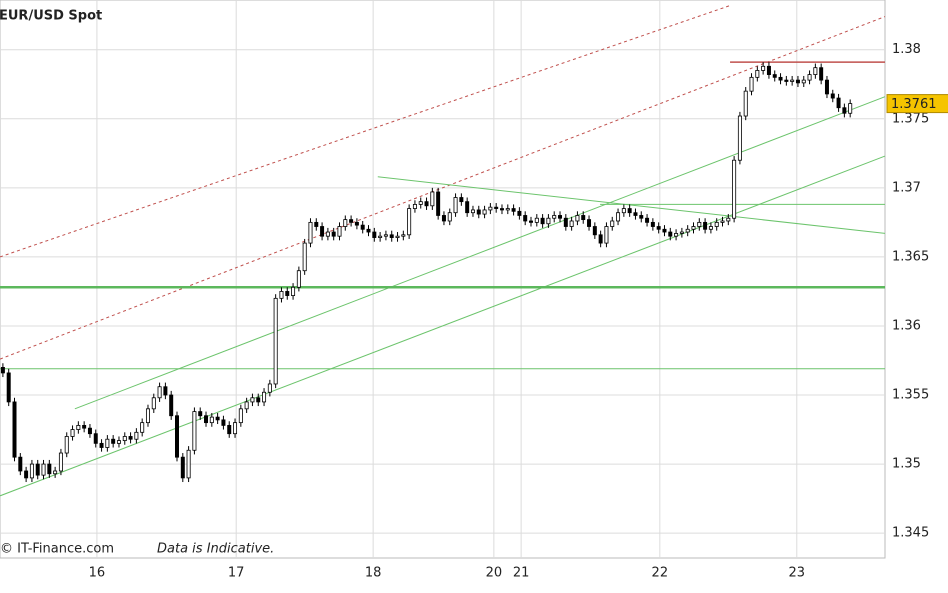  What do you see at coordinates (97, 573) in the screenshot?
I see `x-tick-label: 16` at bounding box center [97, 573].